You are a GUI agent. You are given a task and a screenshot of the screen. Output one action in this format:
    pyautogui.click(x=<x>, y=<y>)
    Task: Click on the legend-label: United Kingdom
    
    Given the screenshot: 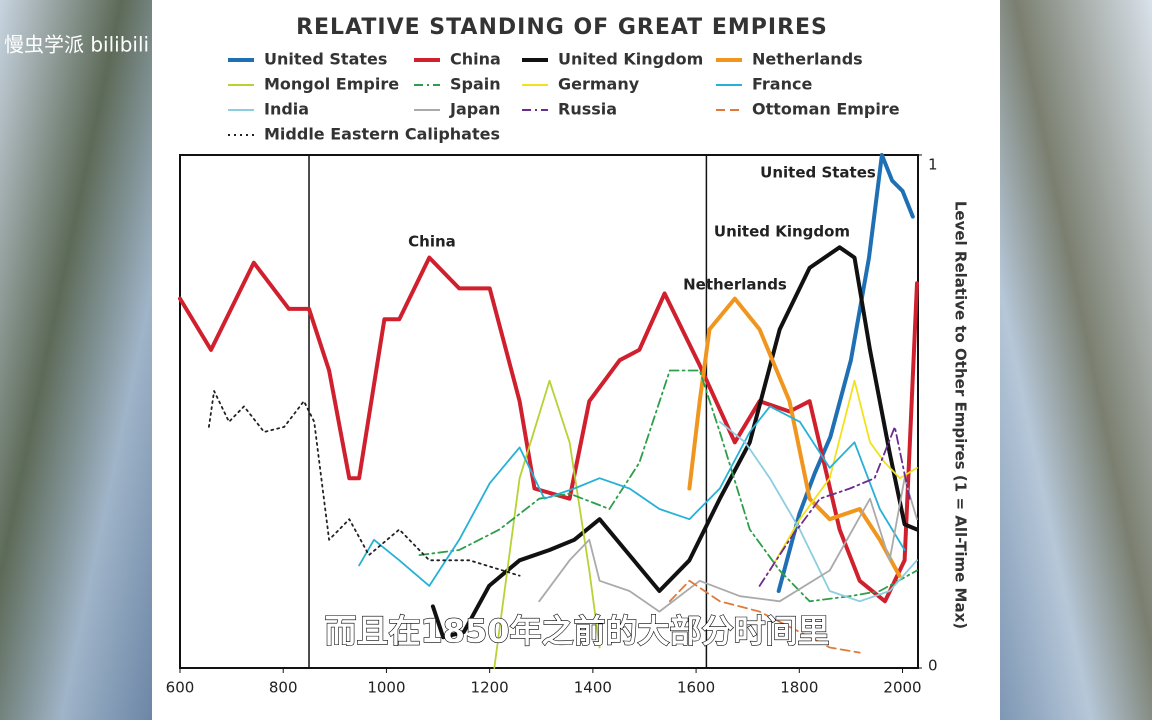 What is the action you would take?
    pyautogui.click(x=630, y=59)
    